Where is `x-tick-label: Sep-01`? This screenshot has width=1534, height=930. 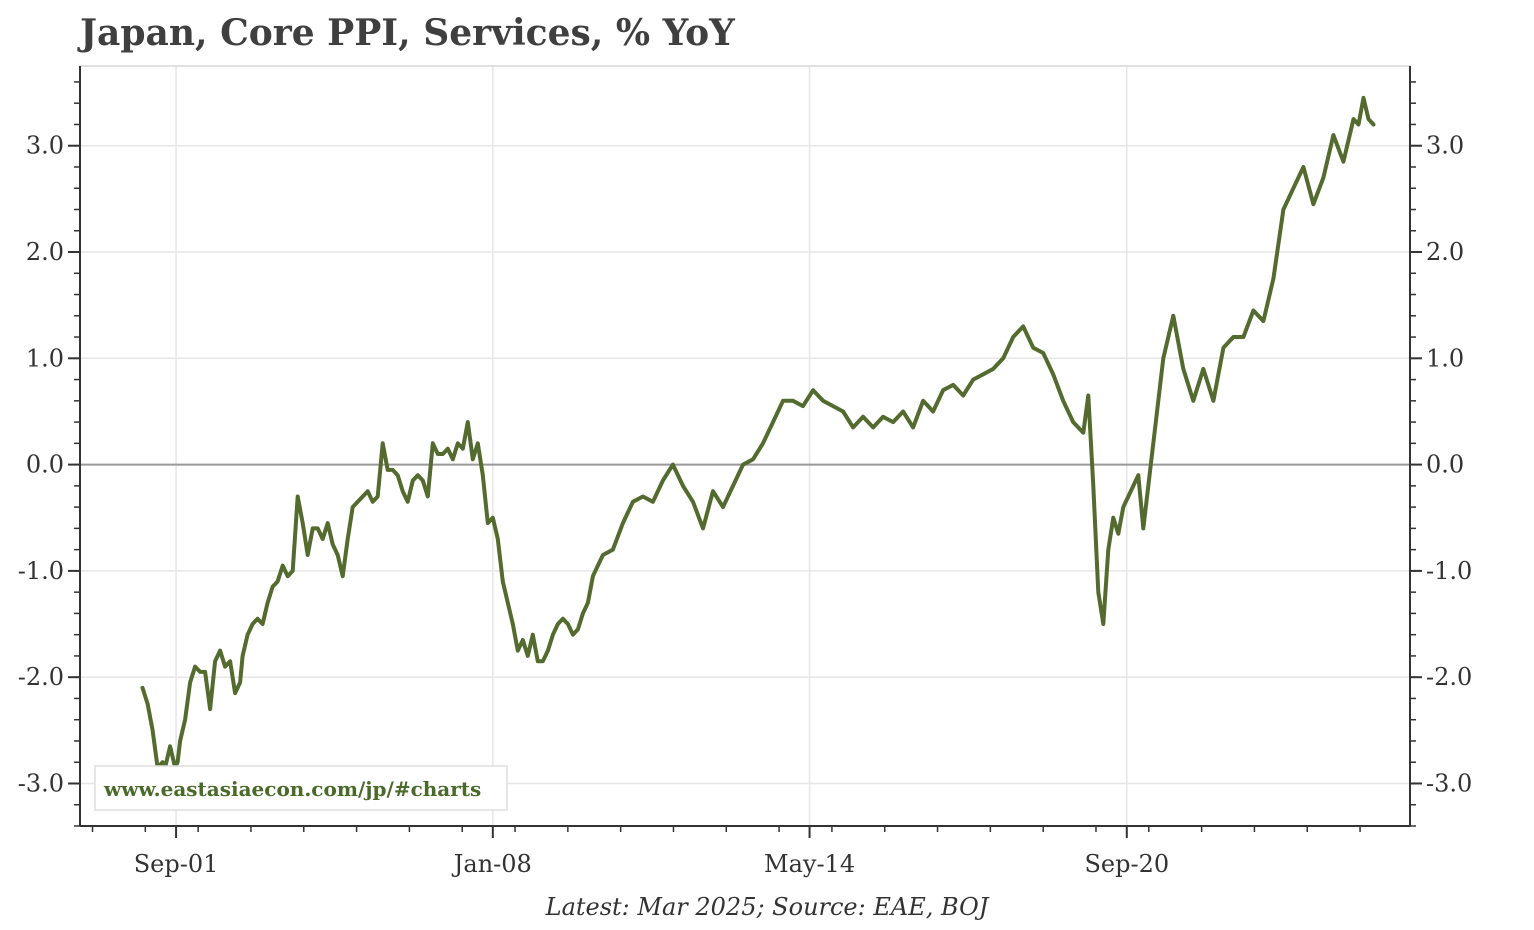
x-tick-label: Sep-01 is located at coordinates (176, 864).